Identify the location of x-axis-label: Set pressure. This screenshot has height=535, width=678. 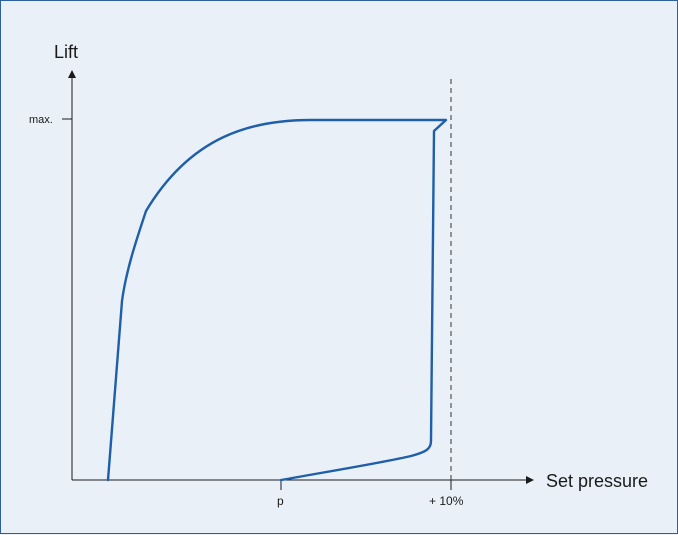
(597, 481).